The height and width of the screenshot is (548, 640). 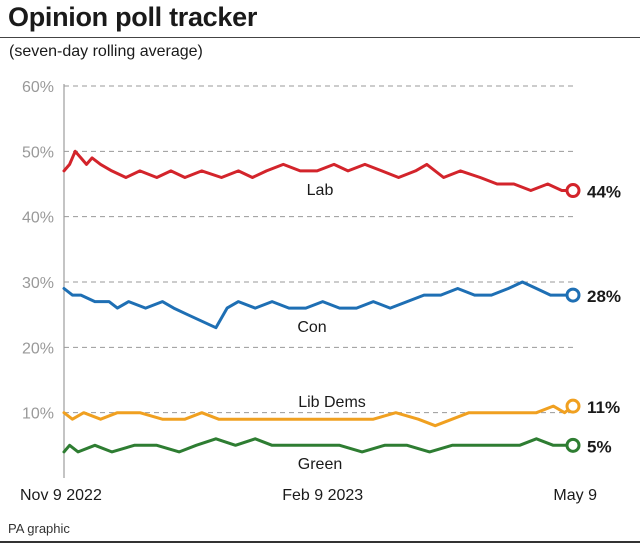 What do you see at coordinates (106, 51) in the screenshot?
I see `chart-subtitle: (seven-day rolling average)` at bounding box center [106, 51].